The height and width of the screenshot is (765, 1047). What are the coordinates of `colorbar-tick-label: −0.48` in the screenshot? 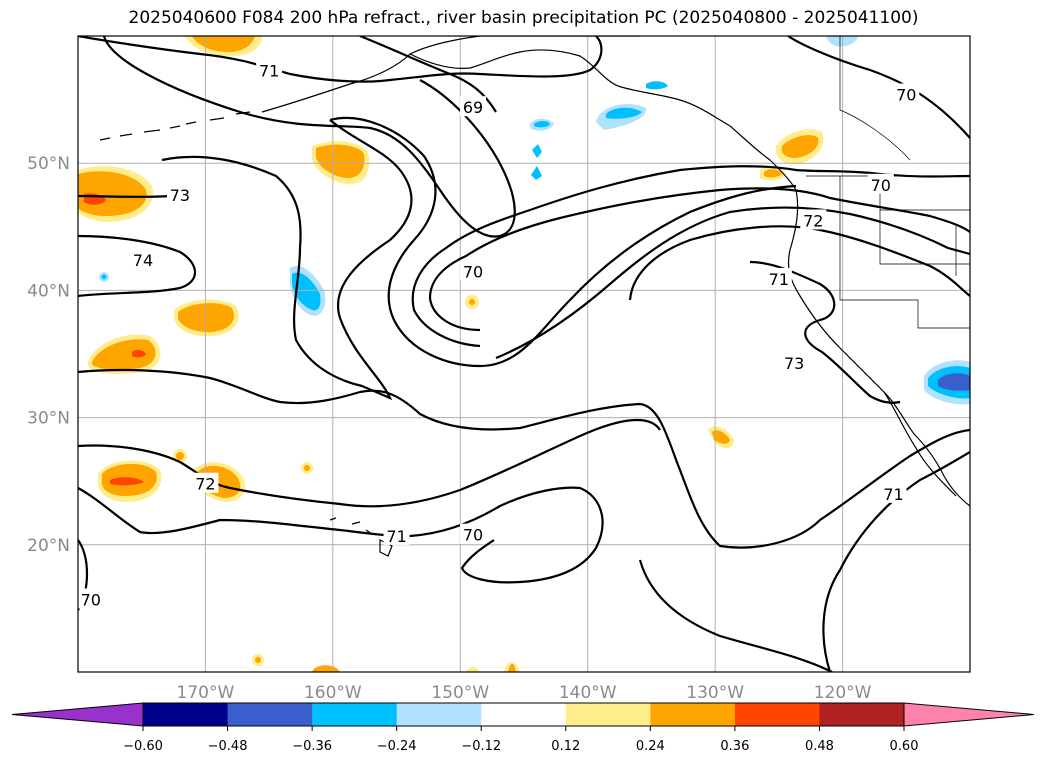 It's located at (228, 746).